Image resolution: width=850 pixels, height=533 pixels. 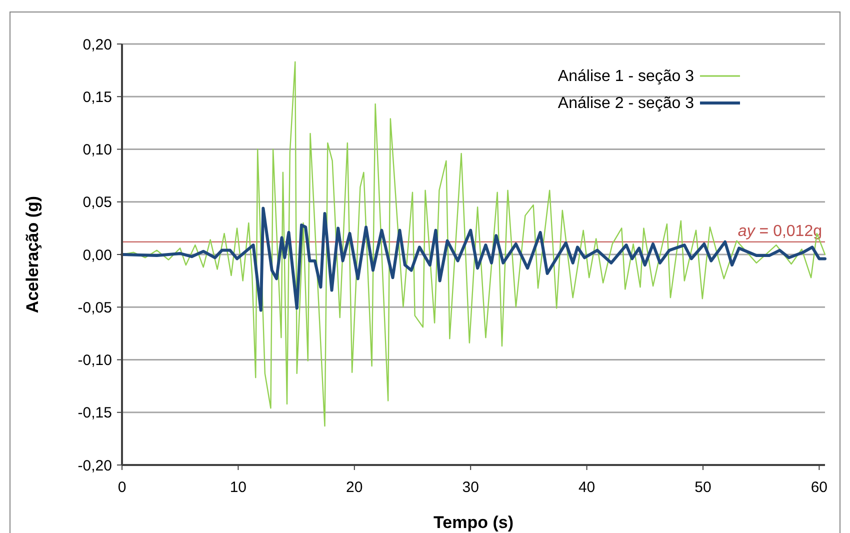 What do you see at coordinates (97, 203) in the screenshot?
I see `y-tick-label: 0,05` at bounding box center [97, 203].